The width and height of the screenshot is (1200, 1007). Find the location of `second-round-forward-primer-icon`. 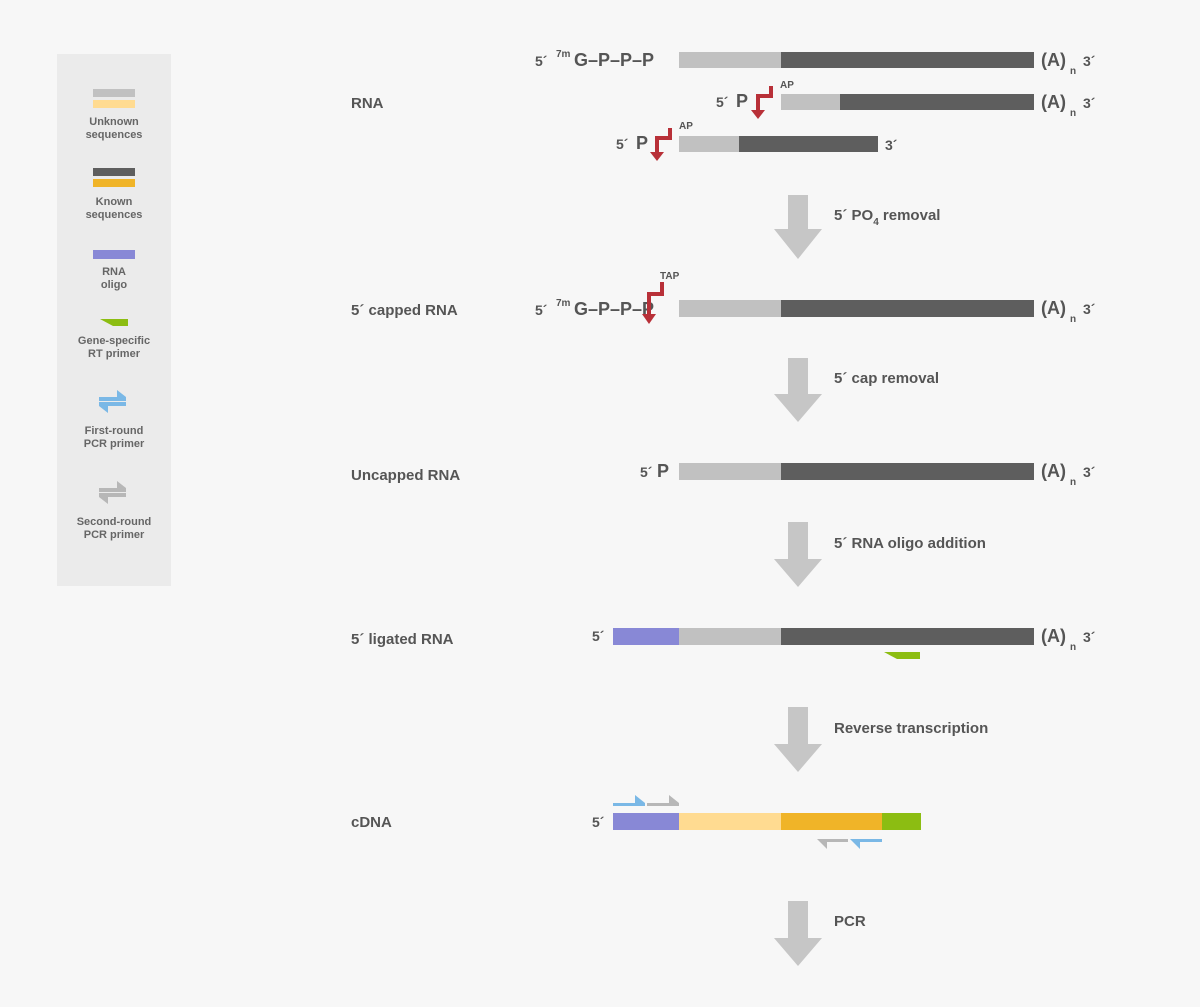

second-round-forward-primer-icon is located at coordinates (663, 800).